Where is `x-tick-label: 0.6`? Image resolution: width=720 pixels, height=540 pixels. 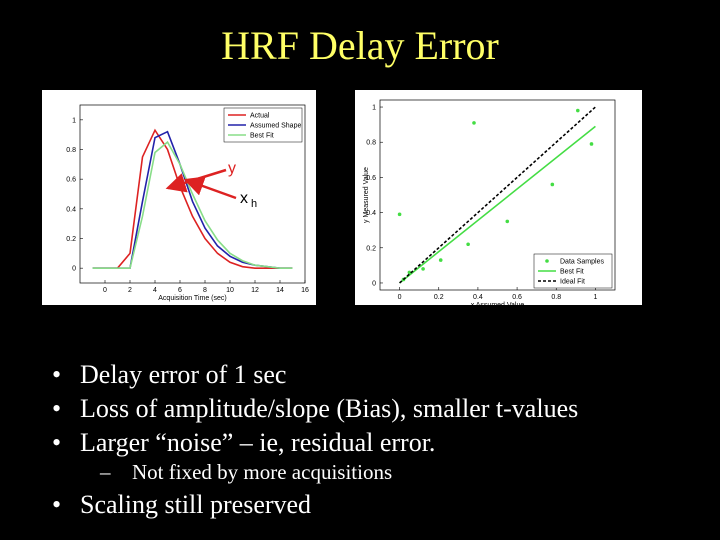 x-tick-label: 0.6 is located at coordinates (517, 297).